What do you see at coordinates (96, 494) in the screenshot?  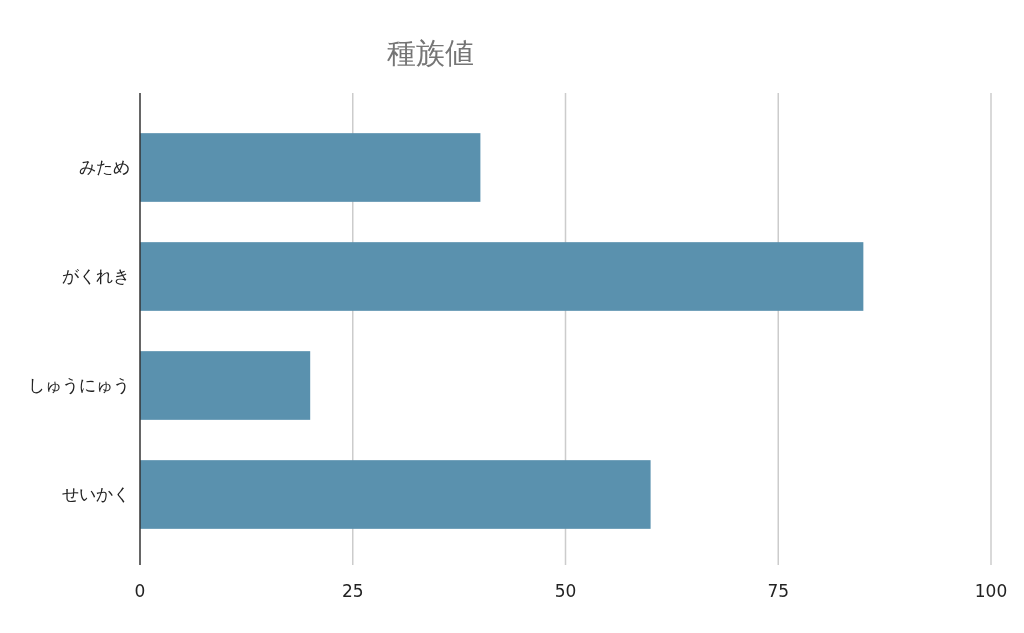 I see `y-tick-label: せいかく` at bounding box center [96, 494].